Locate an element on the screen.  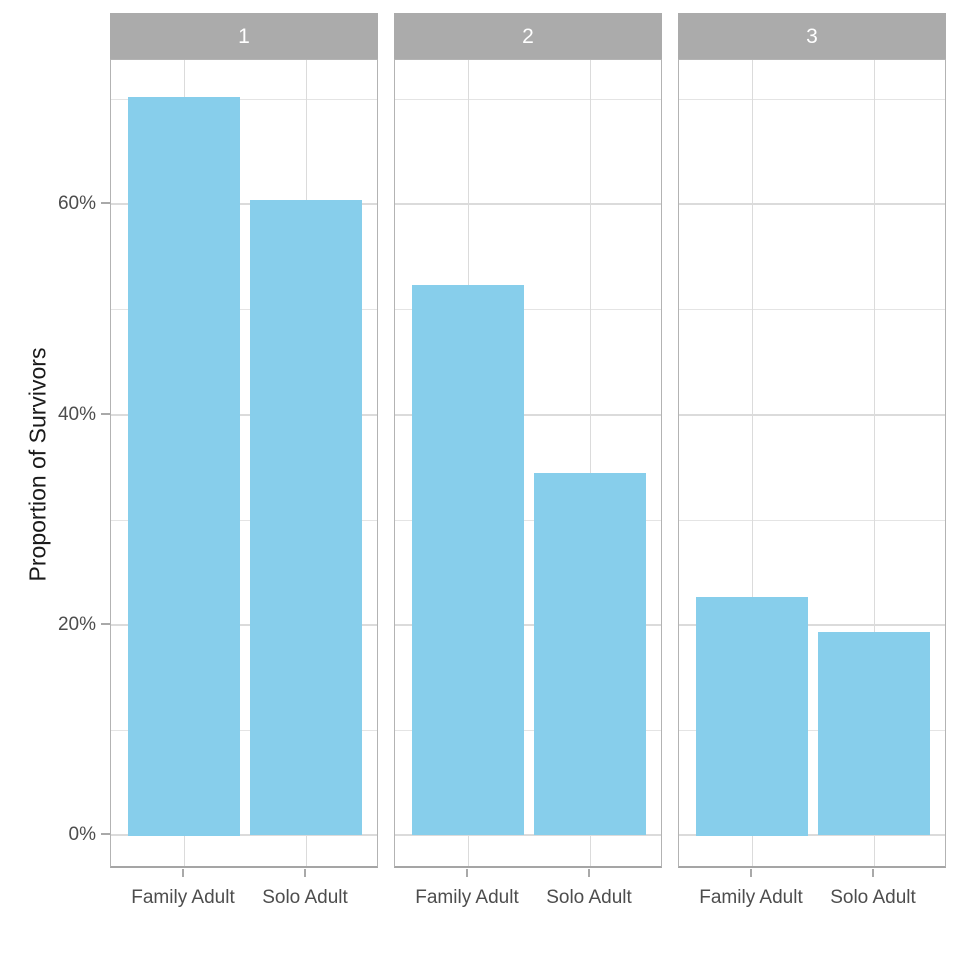
y-tick-label: 20% is located at coordinates (76, 624).